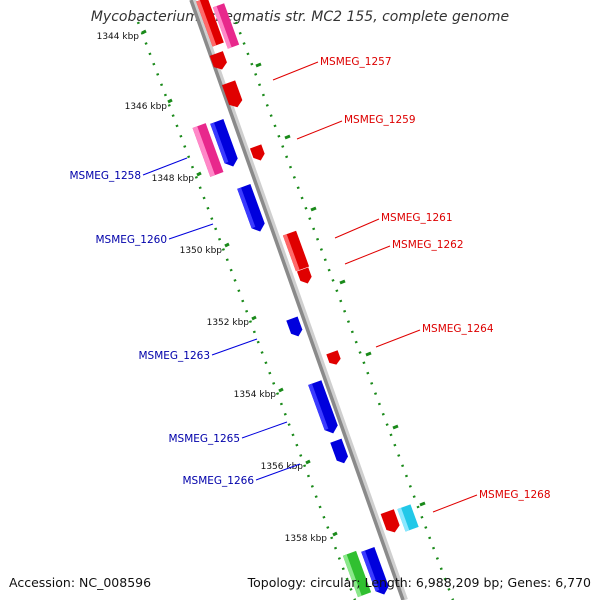  I want to click on tick-label: 1356 kbp, so click(282, 467).